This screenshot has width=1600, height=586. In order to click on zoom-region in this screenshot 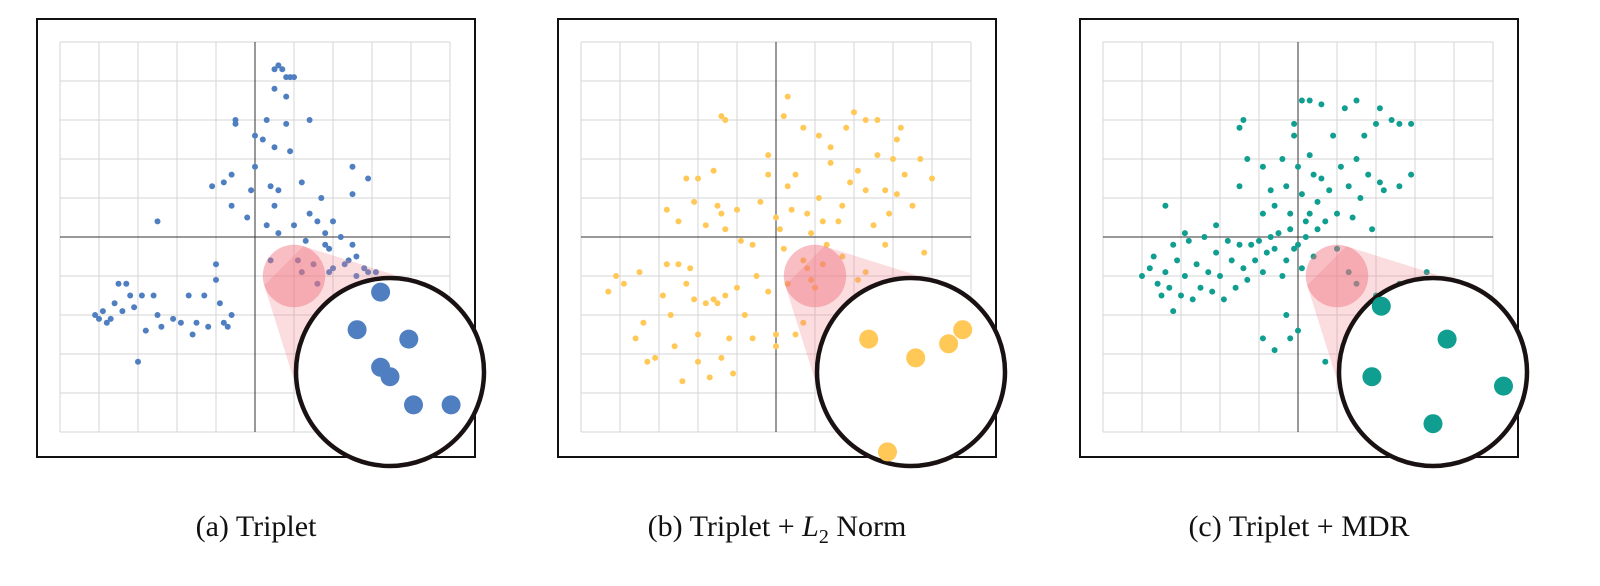, I will do `click(1337, 276)`.